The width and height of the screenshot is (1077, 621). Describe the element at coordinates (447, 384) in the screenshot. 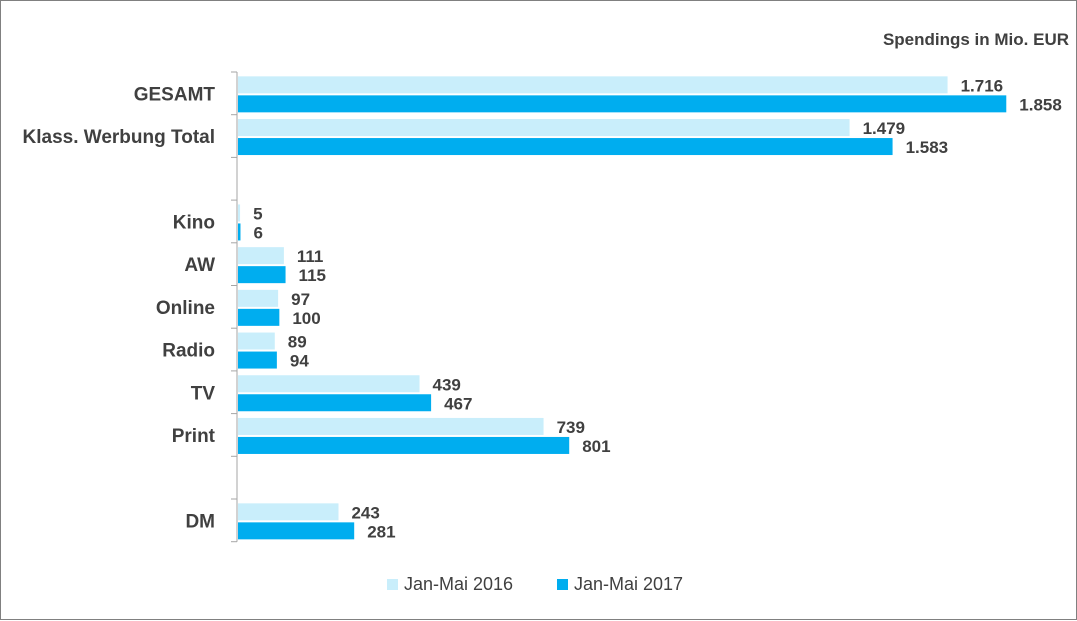

I see `data-label: 439` at that location.